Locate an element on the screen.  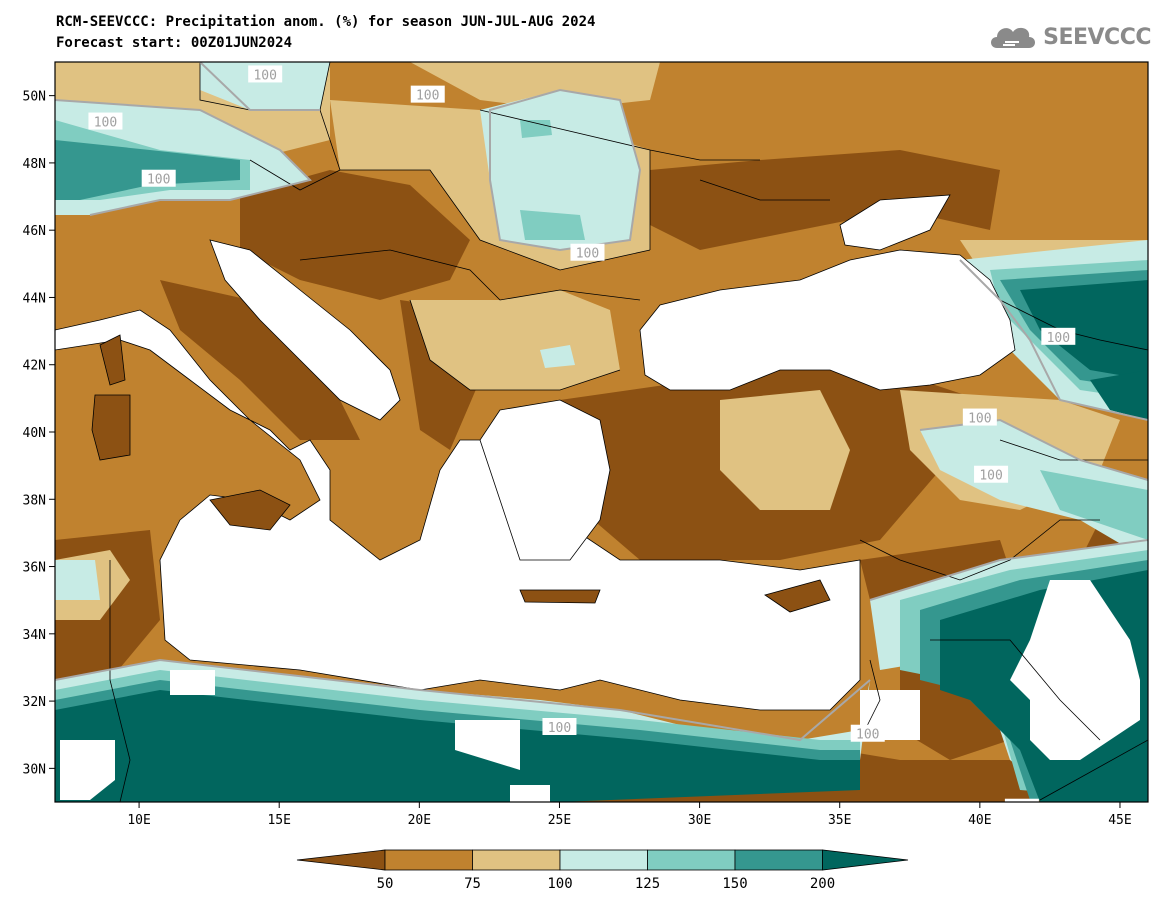
lat-tick-label: 46N is located at coordinates (34, 231).